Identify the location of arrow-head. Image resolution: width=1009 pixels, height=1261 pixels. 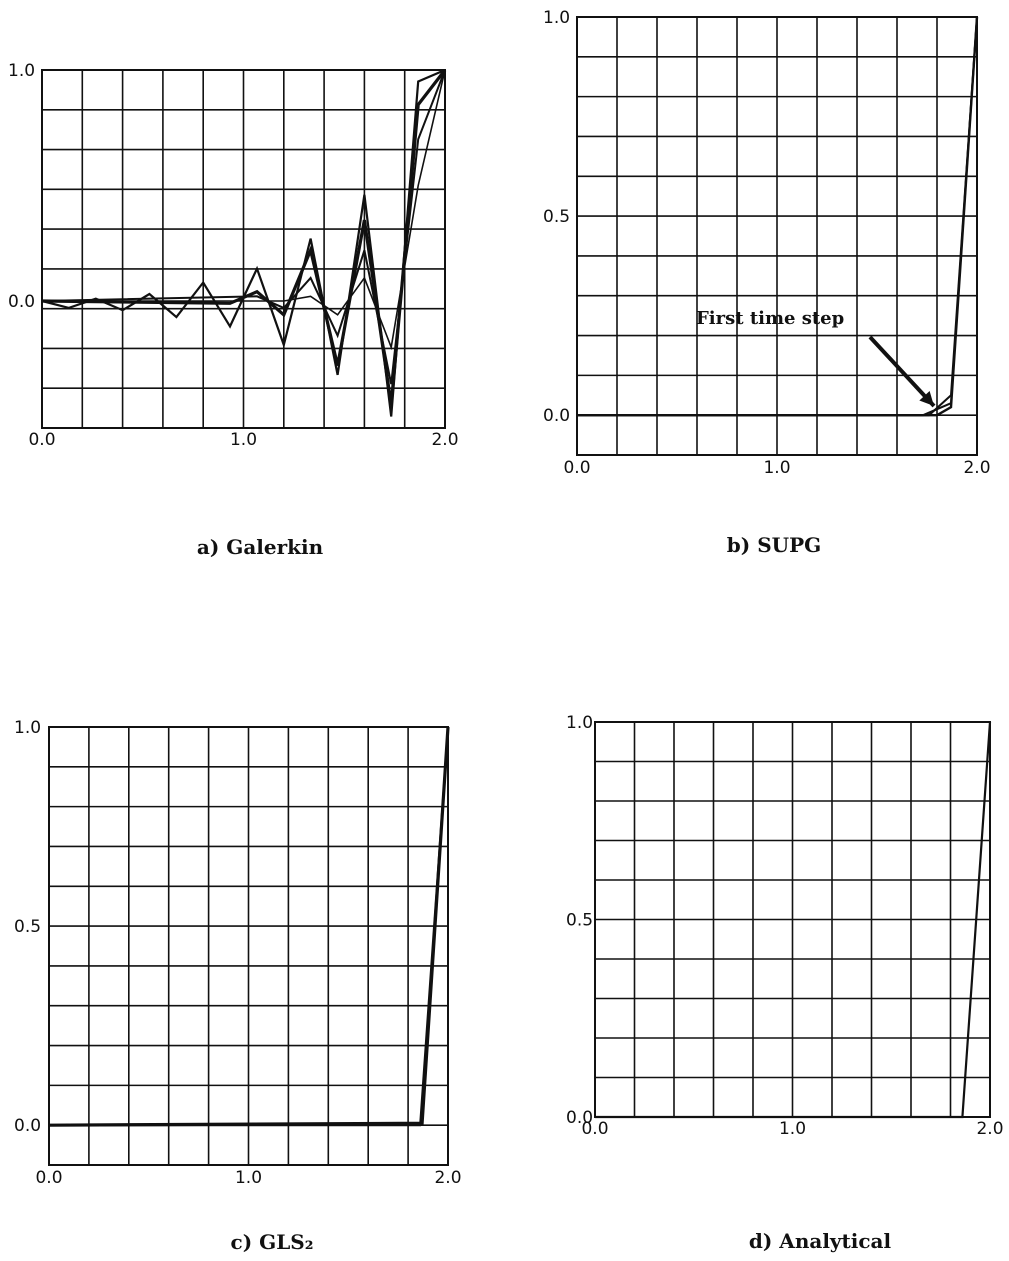
(926, 398).